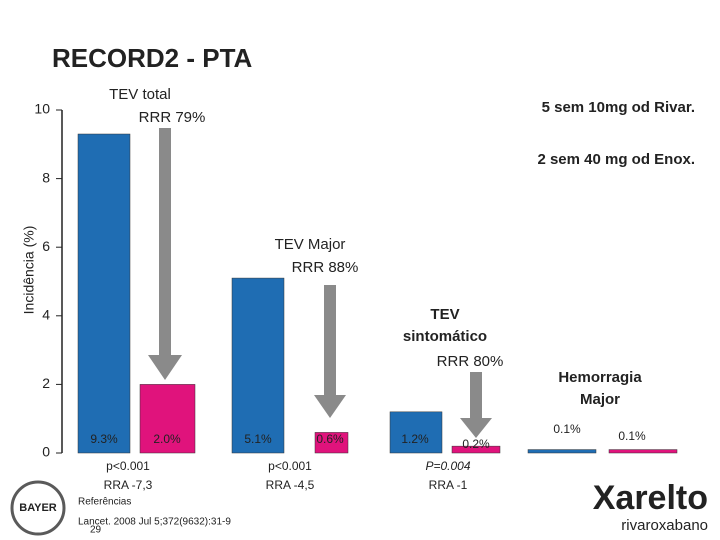  I want to click on group-label: sintomático, so click(445, 336).